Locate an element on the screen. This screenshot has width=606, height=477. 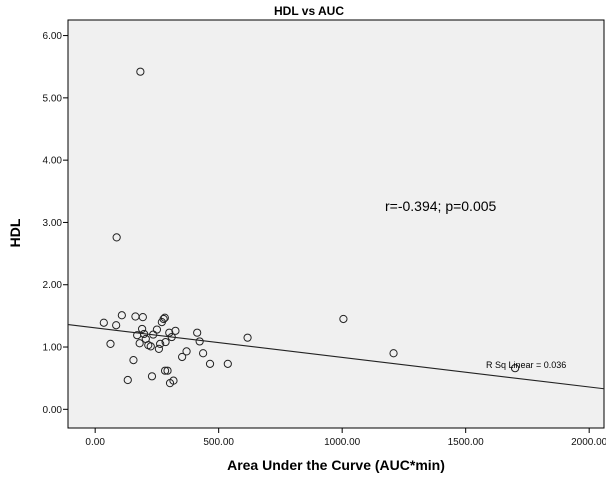
x-tick-label: 2000.00 is located at coordinates (588, 442).